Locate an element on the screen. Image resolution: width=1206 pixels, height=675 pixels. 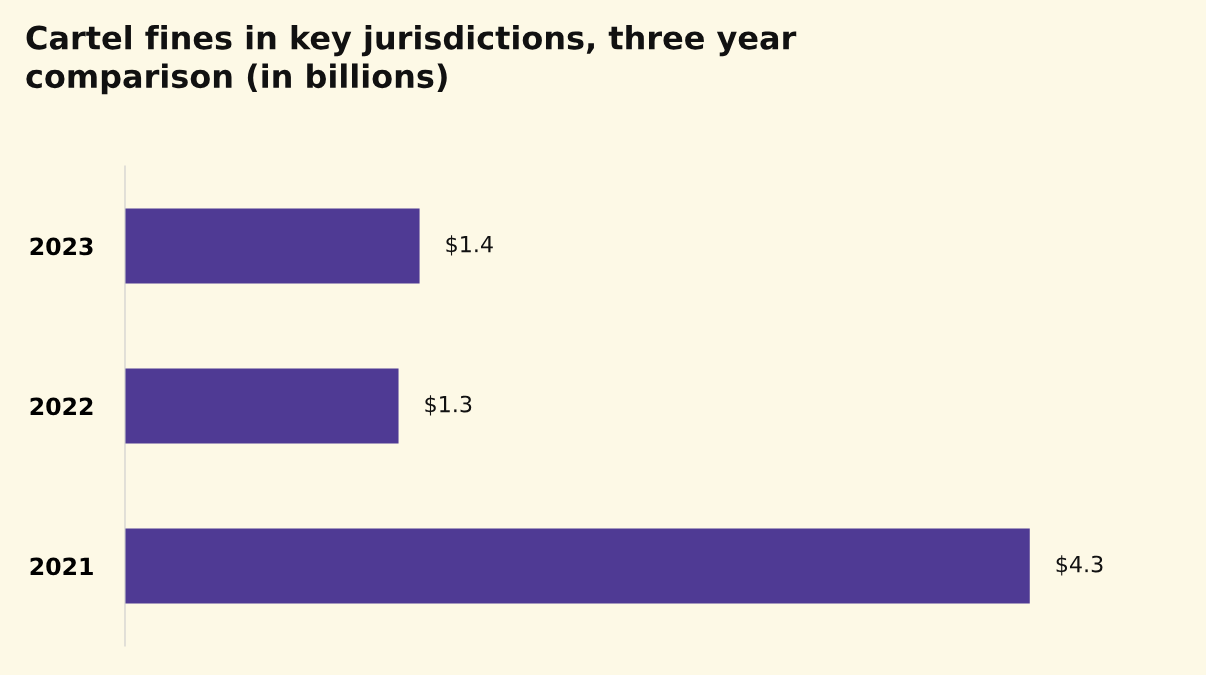
data-label: $1.3 is located at coordinates (448, 405).